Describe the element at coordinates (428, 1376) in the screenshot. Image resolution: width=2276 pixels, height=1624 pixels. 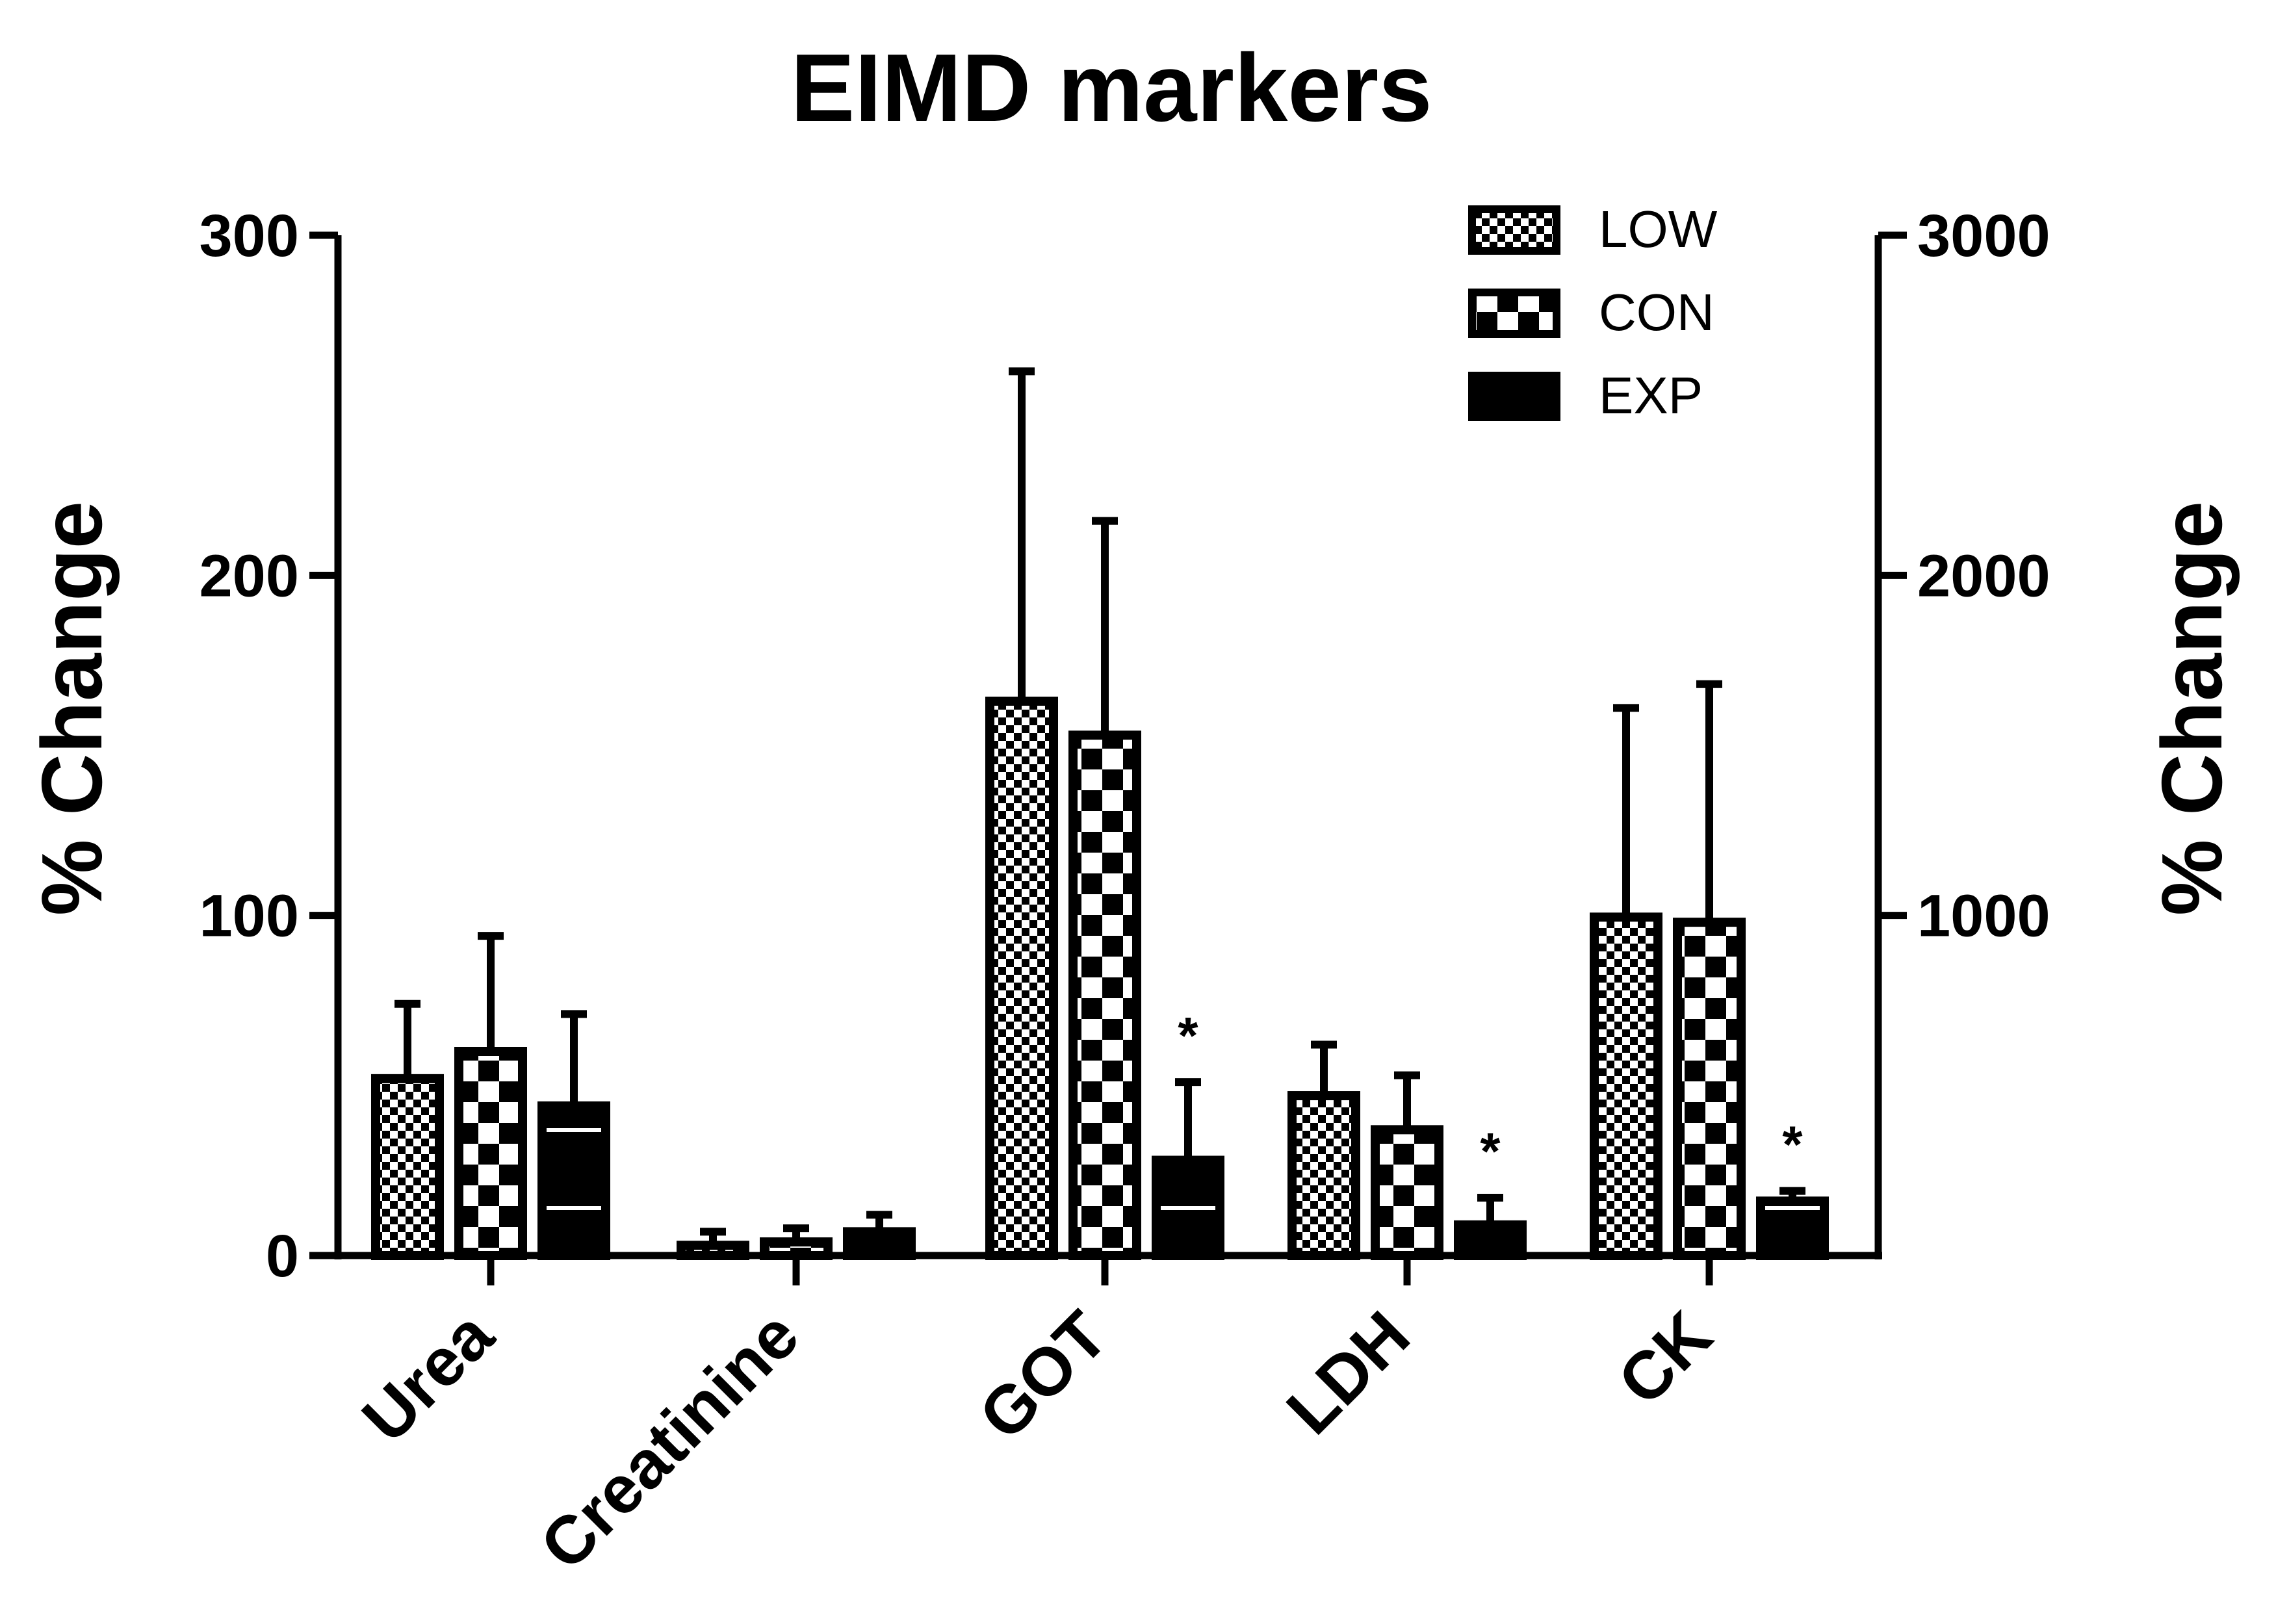
I see `category-label: Urea` at that location.